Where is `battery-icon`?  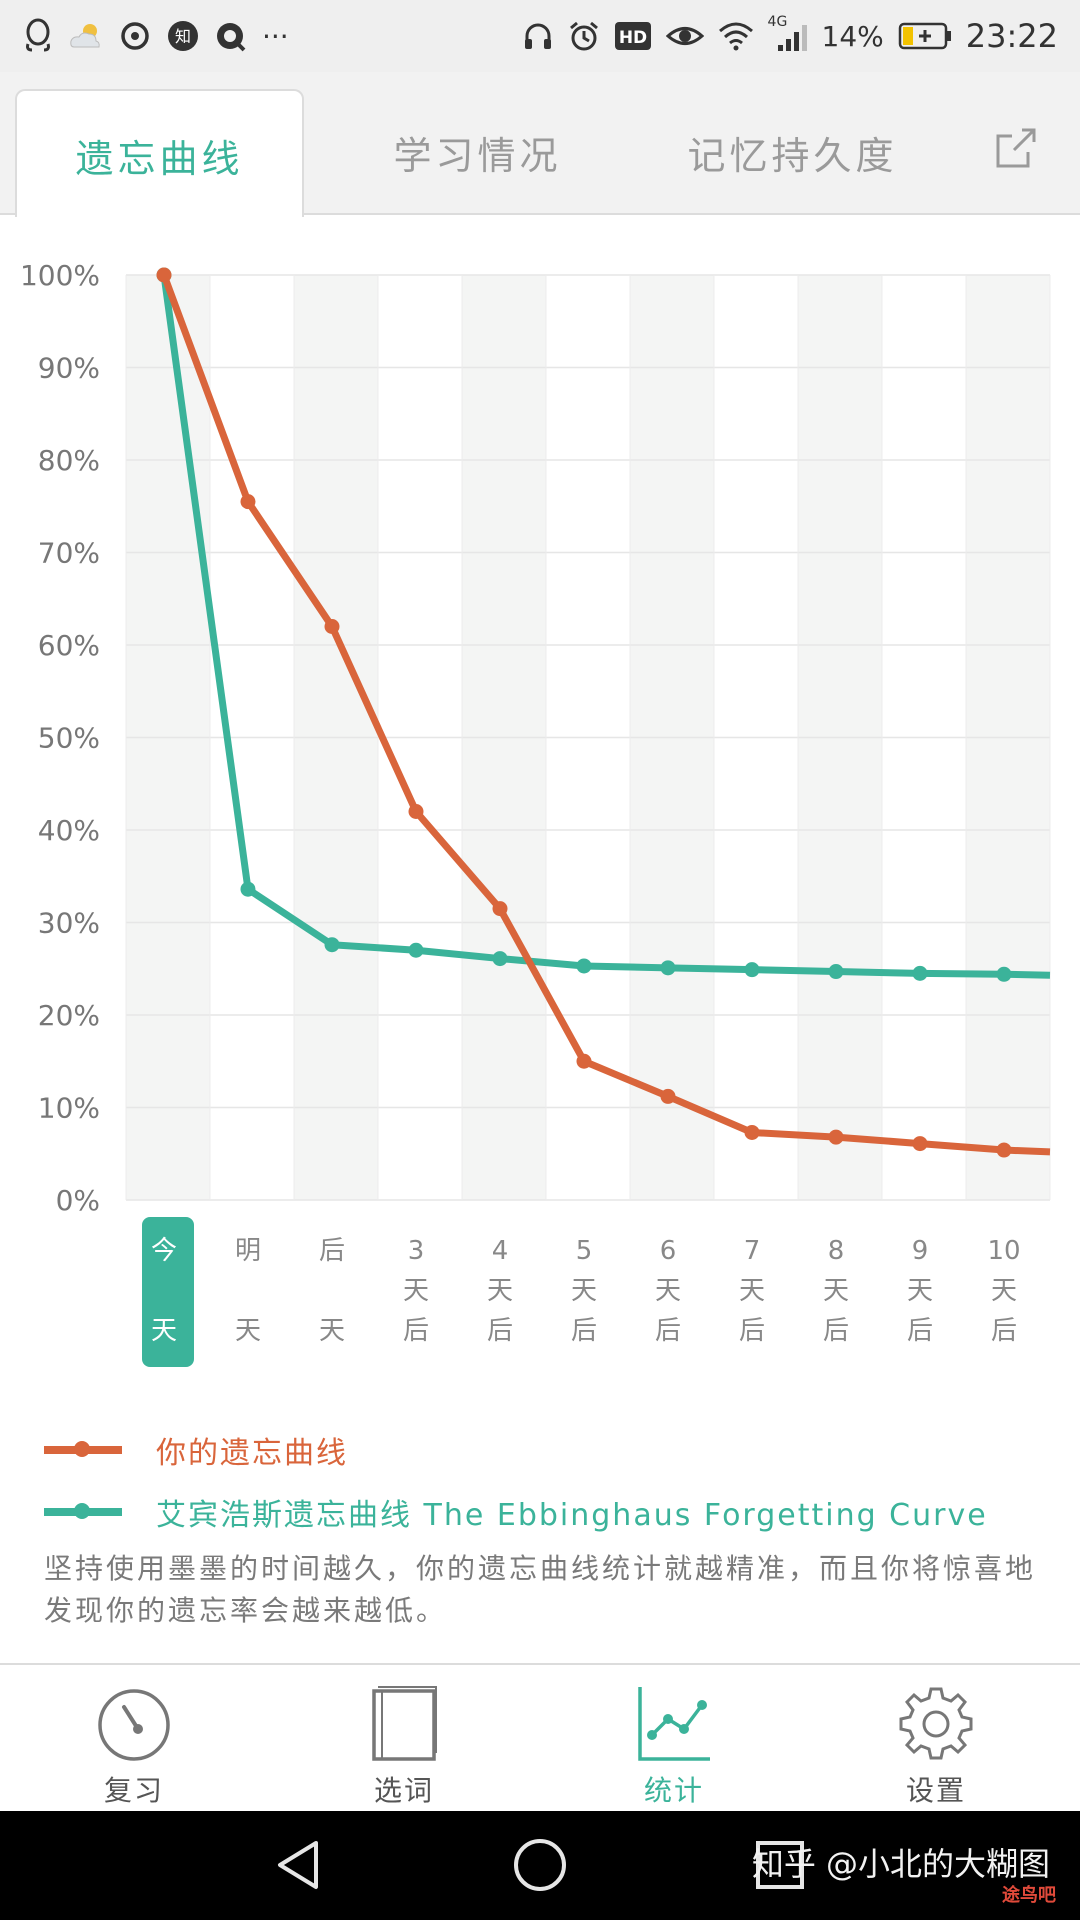 battery-icon is located at coordinates (925, 36).